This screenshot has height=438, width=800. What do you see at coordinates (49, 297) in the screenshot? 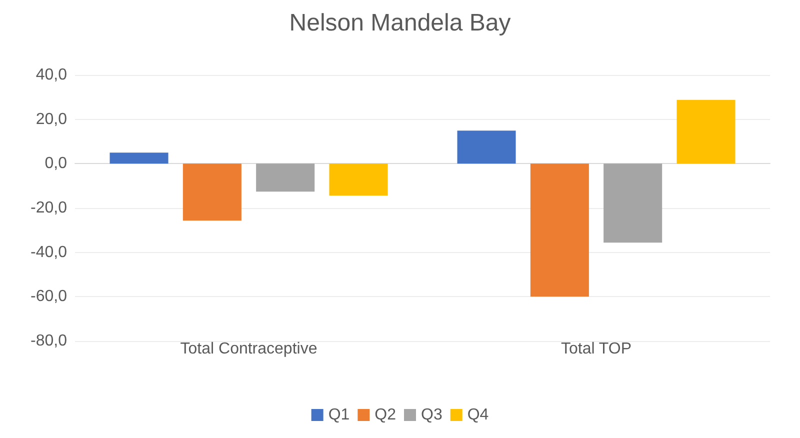
I see `y-tick-label: -60,0` at bounding box center [49, 297].